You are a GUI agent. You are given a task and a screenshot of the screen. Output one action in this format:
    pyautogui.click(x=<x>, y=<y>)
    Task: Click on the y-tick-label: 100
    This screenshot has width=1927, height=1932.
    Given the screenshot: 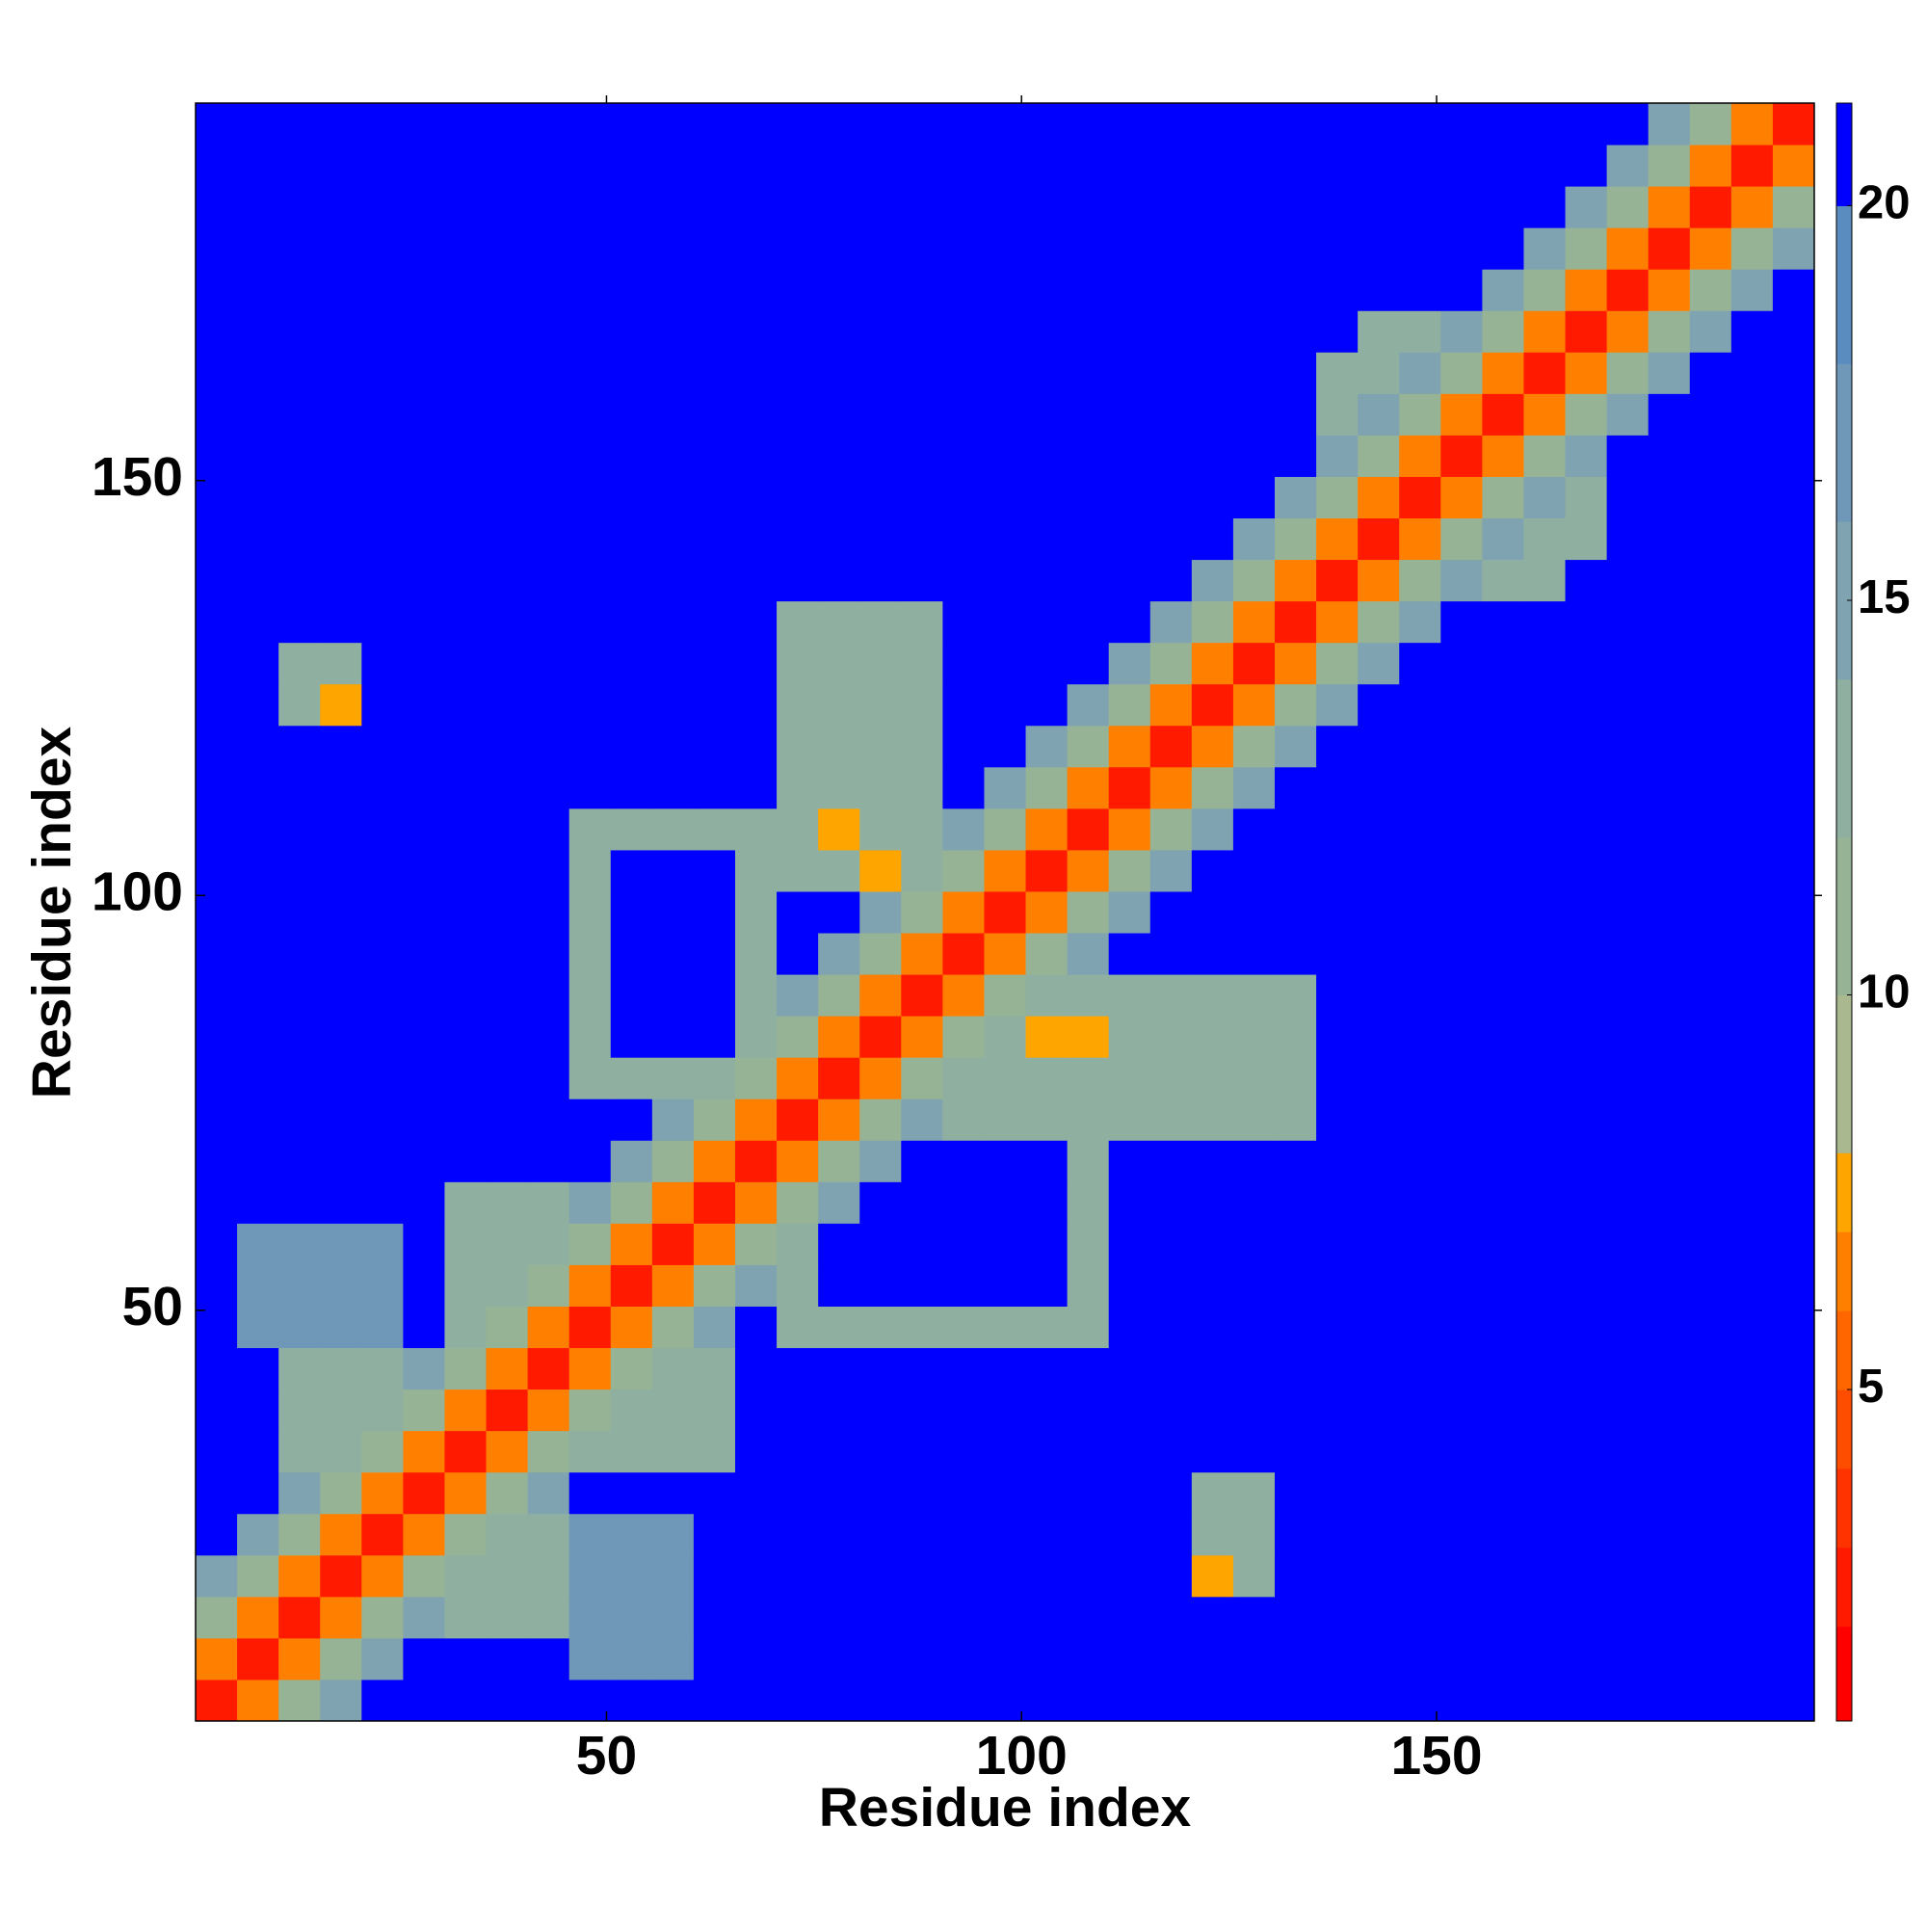 What is the action you would take?
    pyautogui.click(x=137, y=891)
    